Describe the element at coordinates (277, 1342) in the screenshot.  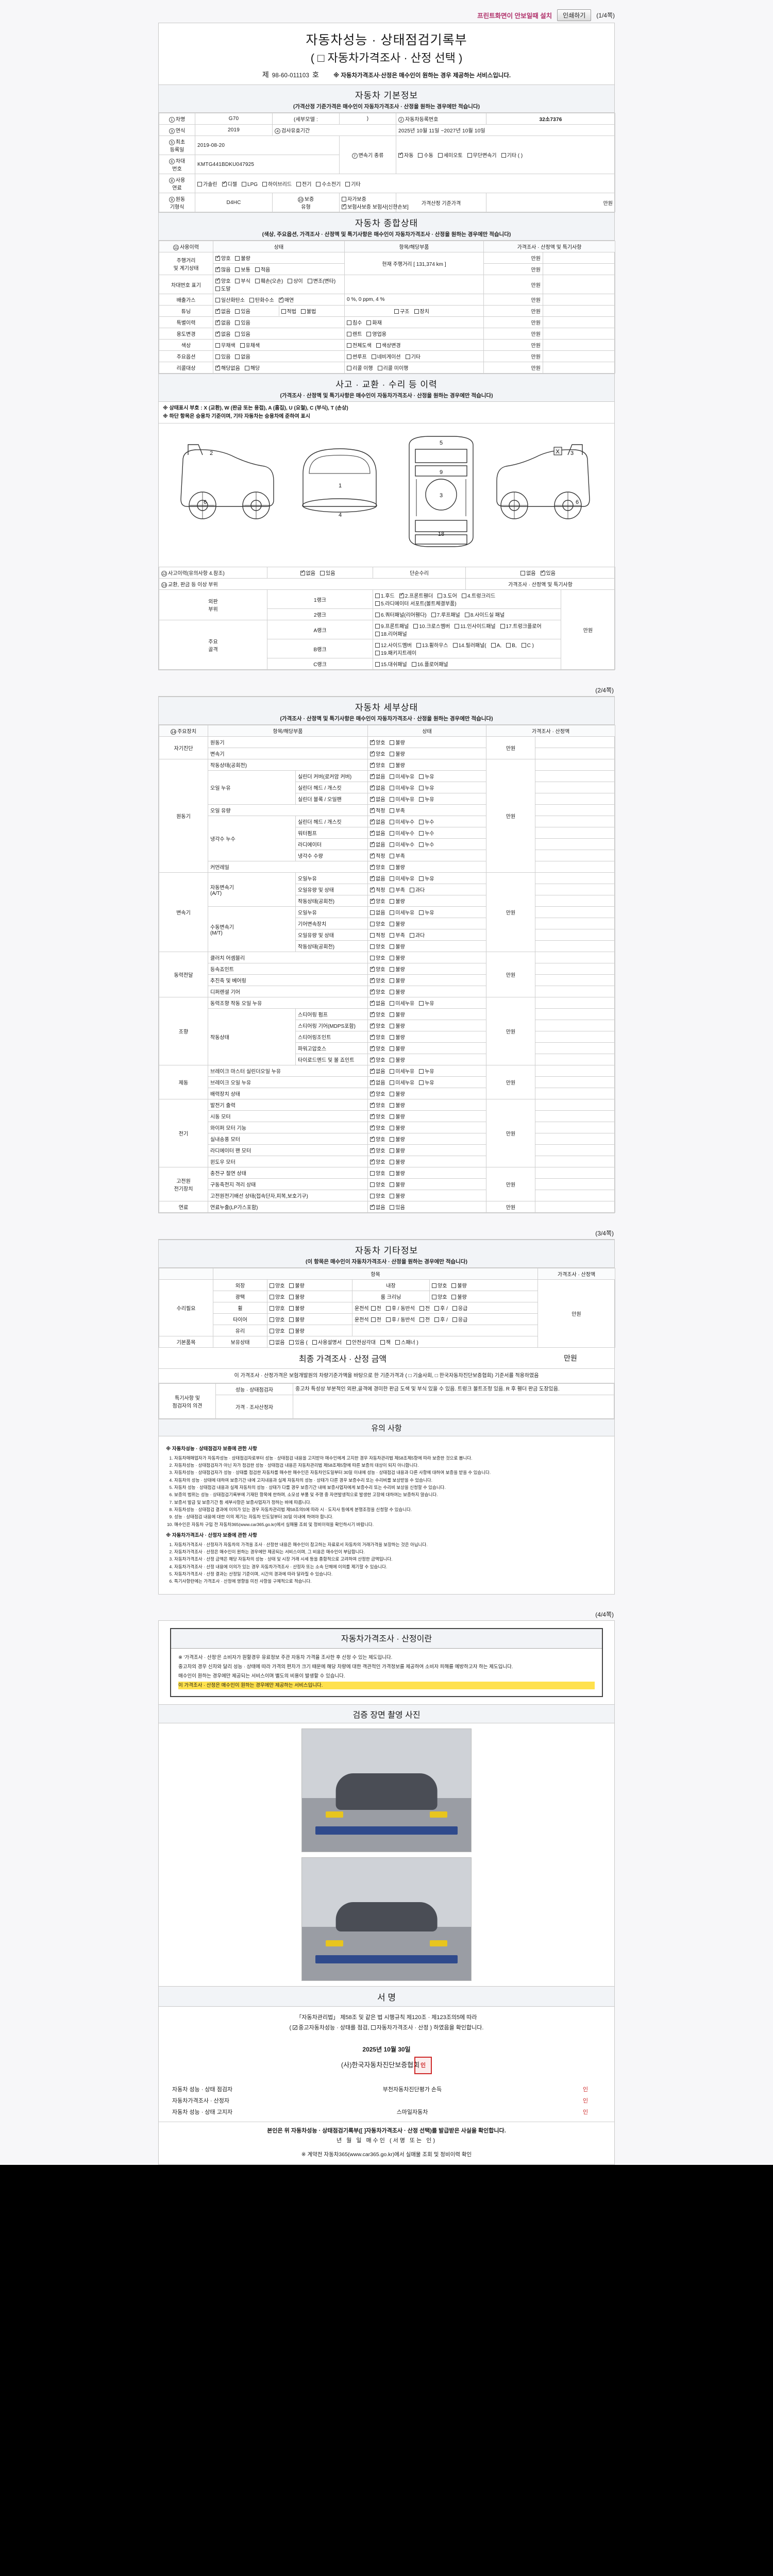
I see `basic-item-opt-0: 없음` at that location.